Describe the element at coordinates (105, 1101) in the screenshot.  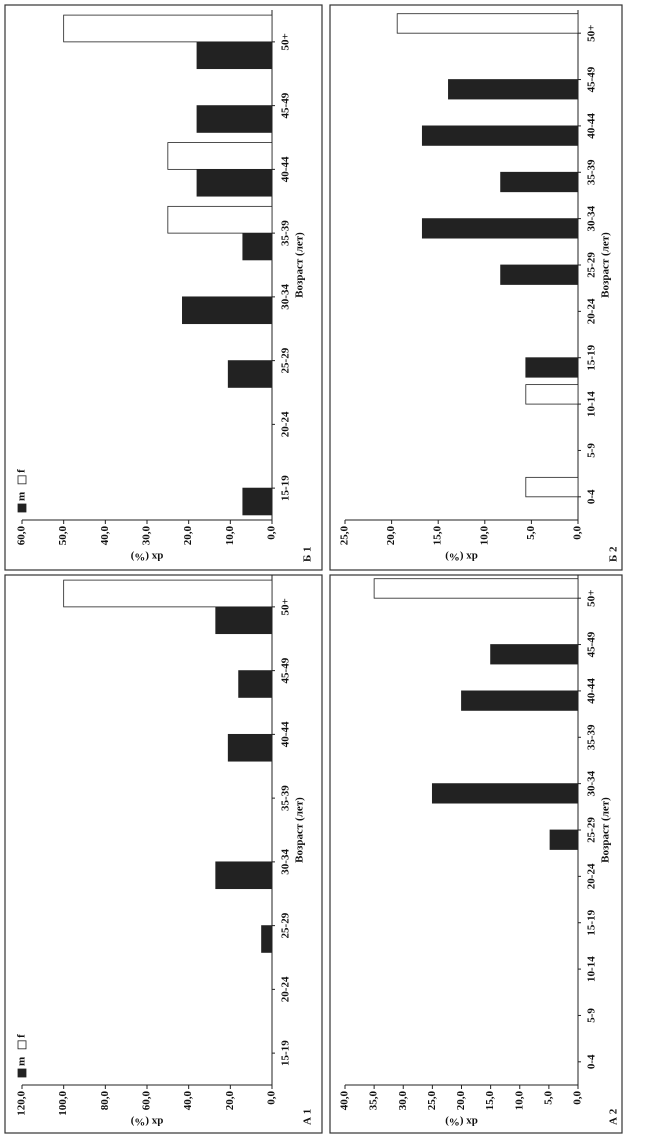
I see `y-tick-label: 80,0` at that location.